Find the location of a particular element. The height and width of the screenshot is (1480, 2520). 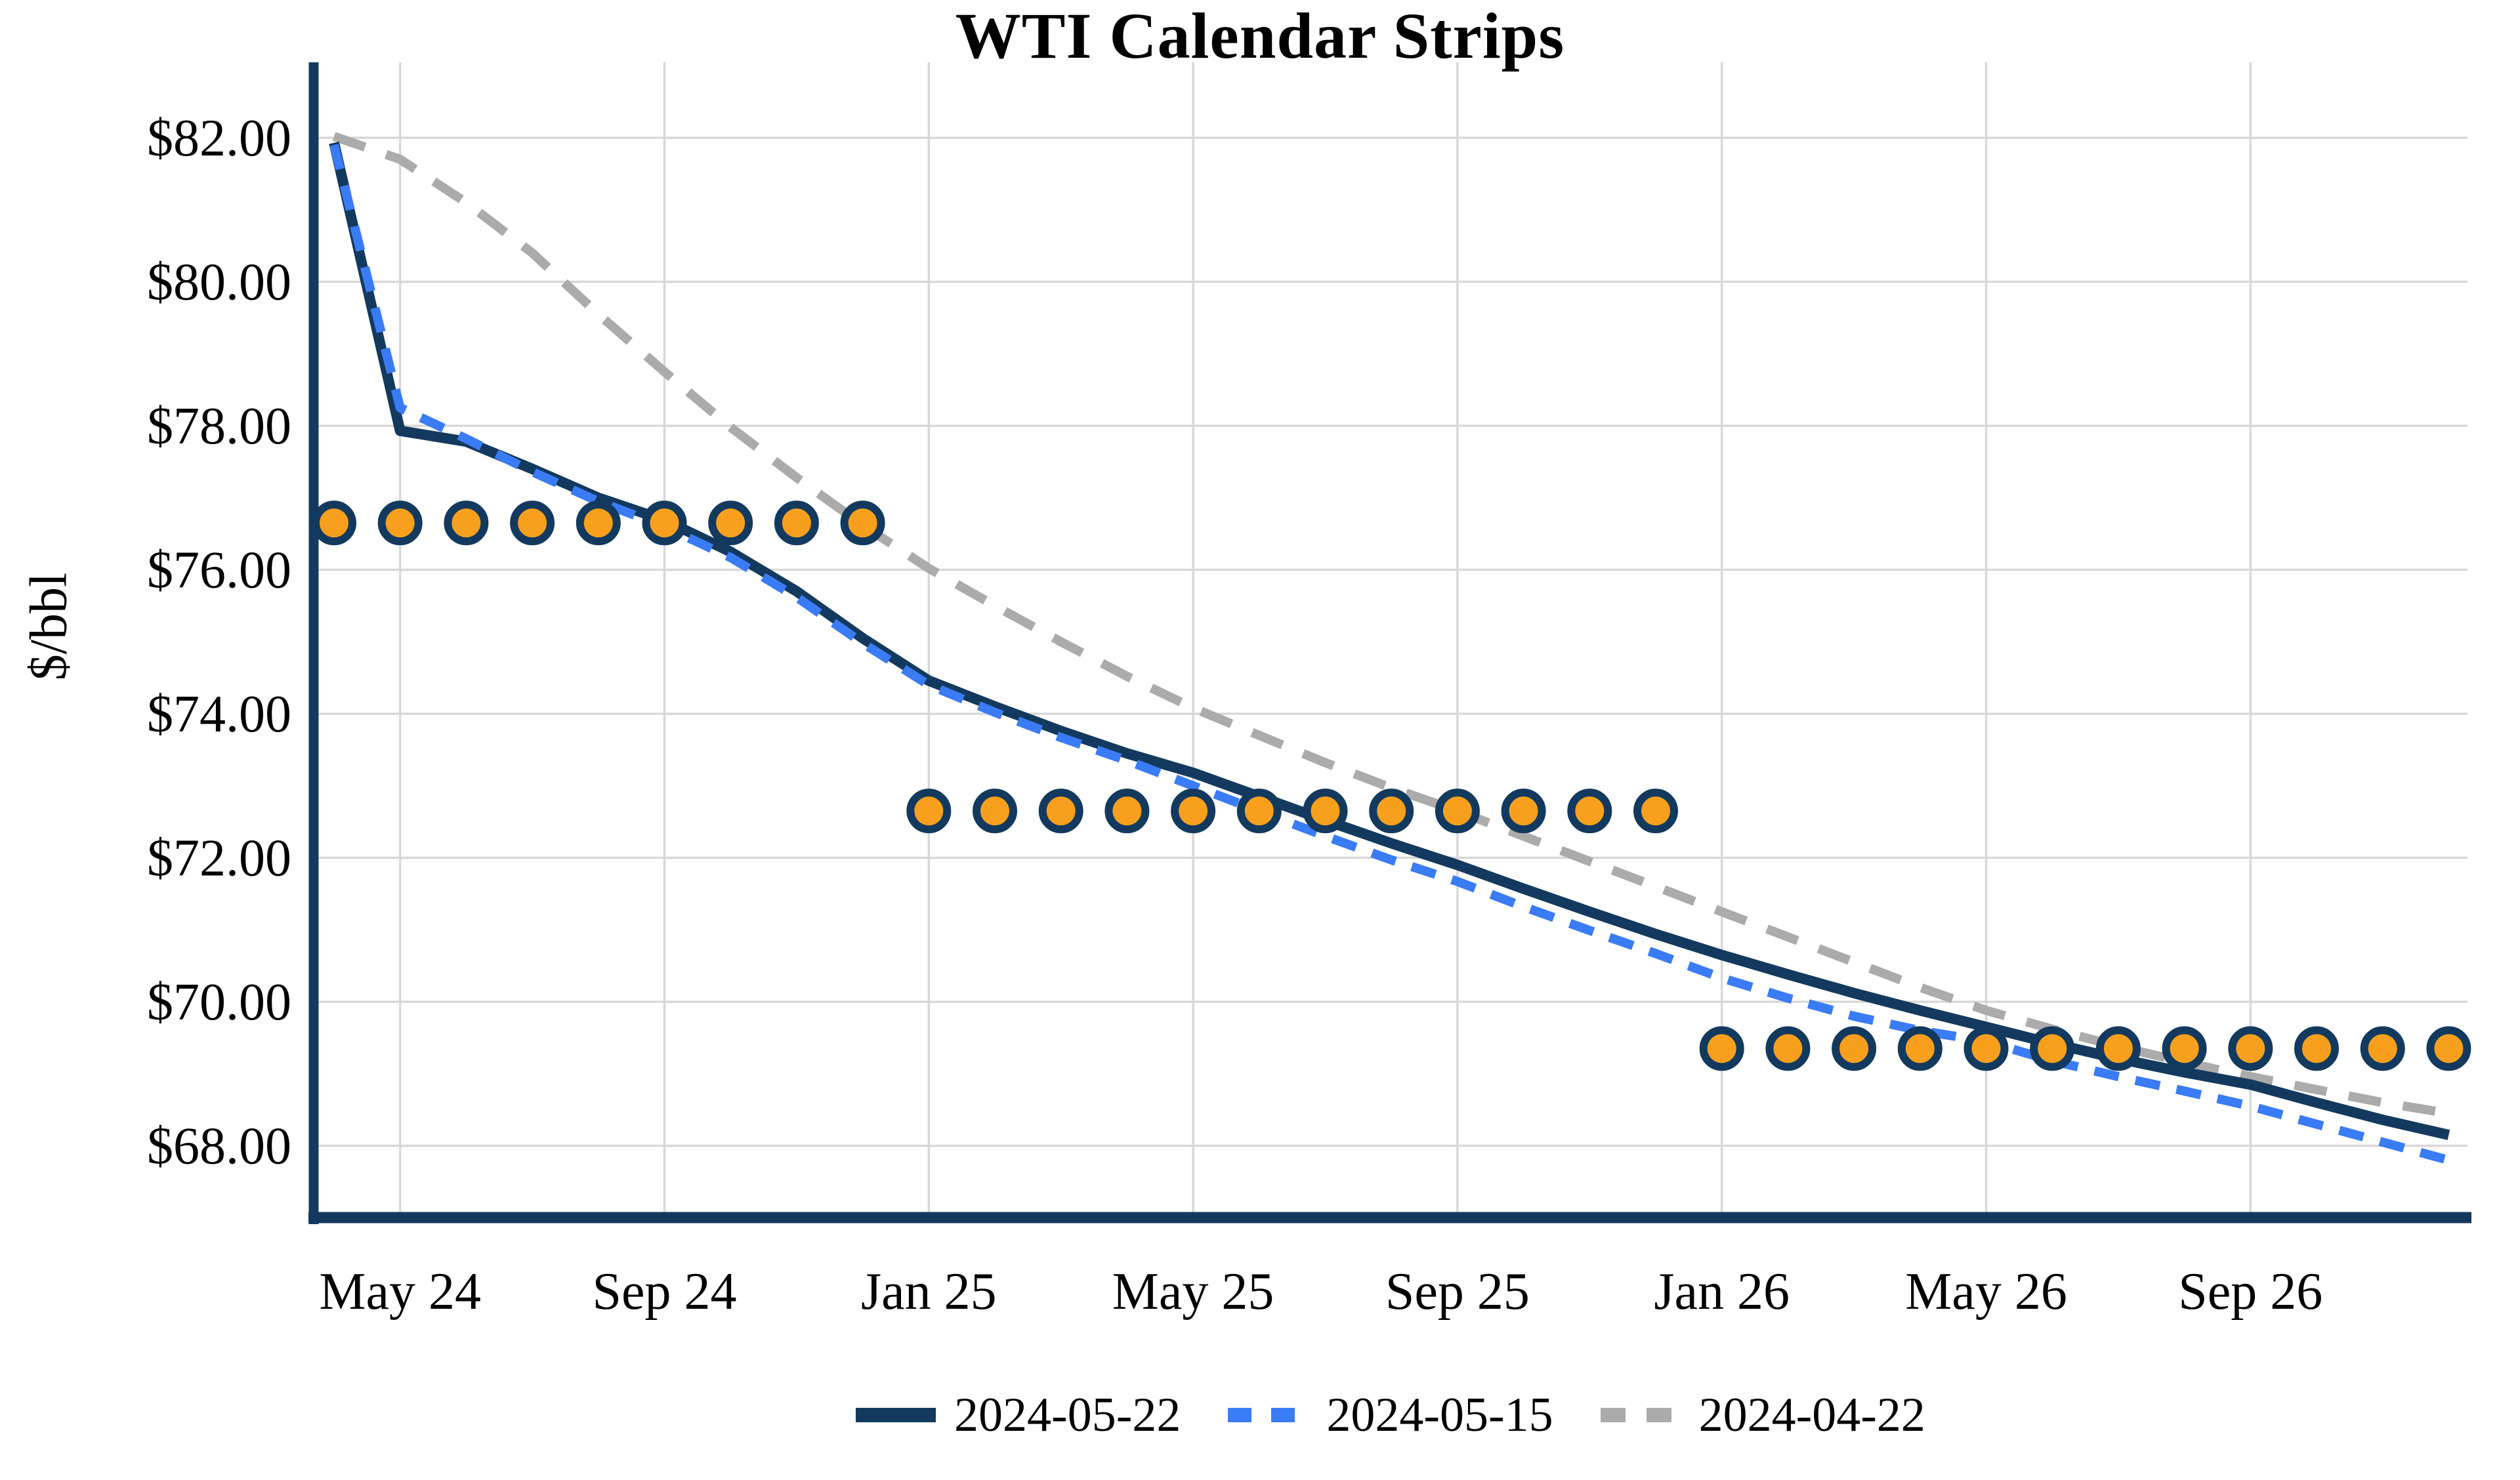

strip-dots-2025-strip is located at coordinates (1292, 811).